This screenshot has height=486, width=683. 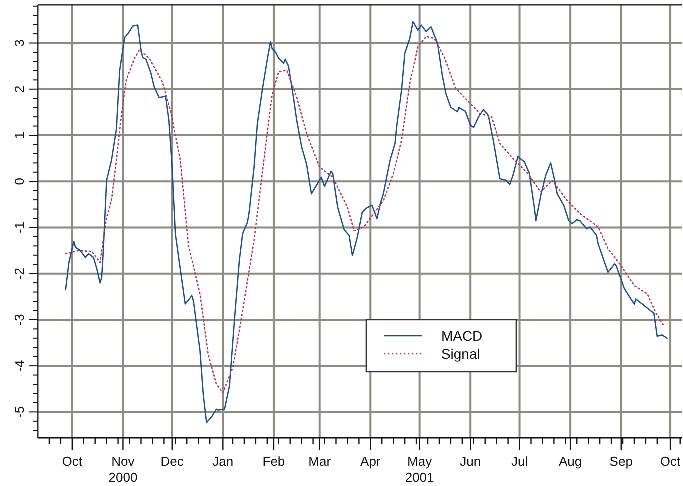 What do you see at coordinates (621, 461) in the screenshot?
I see `x-tick-label: Sep` at bounding box center [621, 461].